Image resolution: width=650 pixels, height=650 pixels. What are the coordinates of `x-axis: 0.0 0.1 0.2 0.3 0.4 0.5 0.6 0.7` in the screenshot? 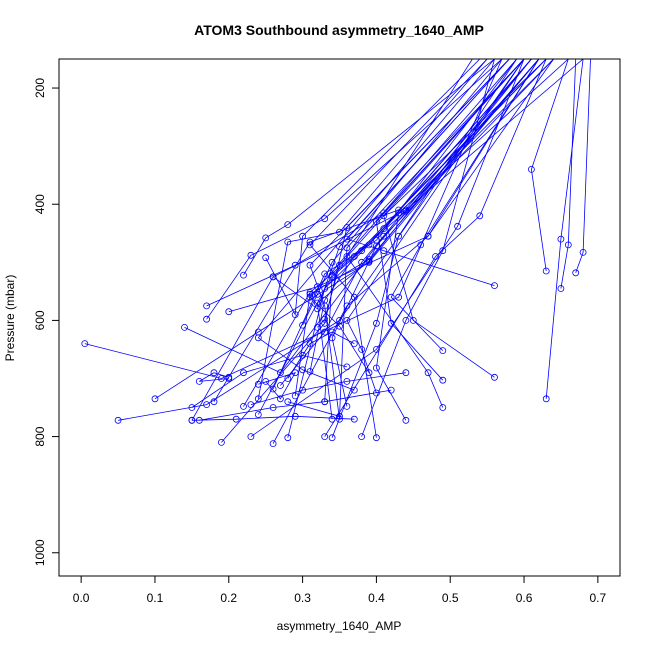 It's located at (340, 590).